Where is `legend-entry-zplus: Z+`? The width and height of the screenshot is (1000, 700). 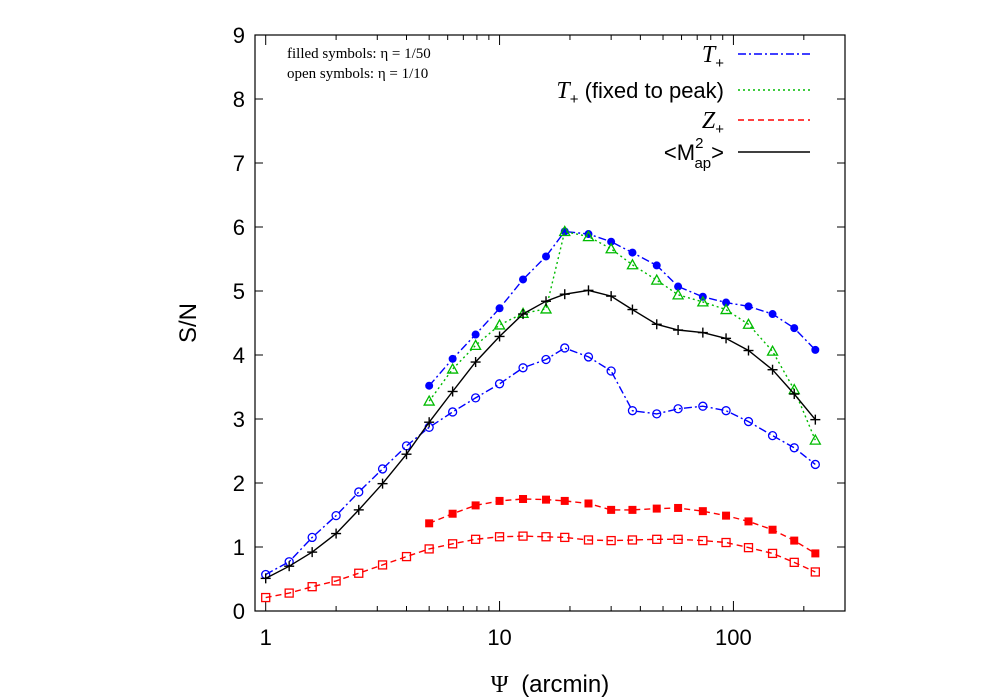
legend-entry-zplus: Z+ is located at coordinates (756, 123).